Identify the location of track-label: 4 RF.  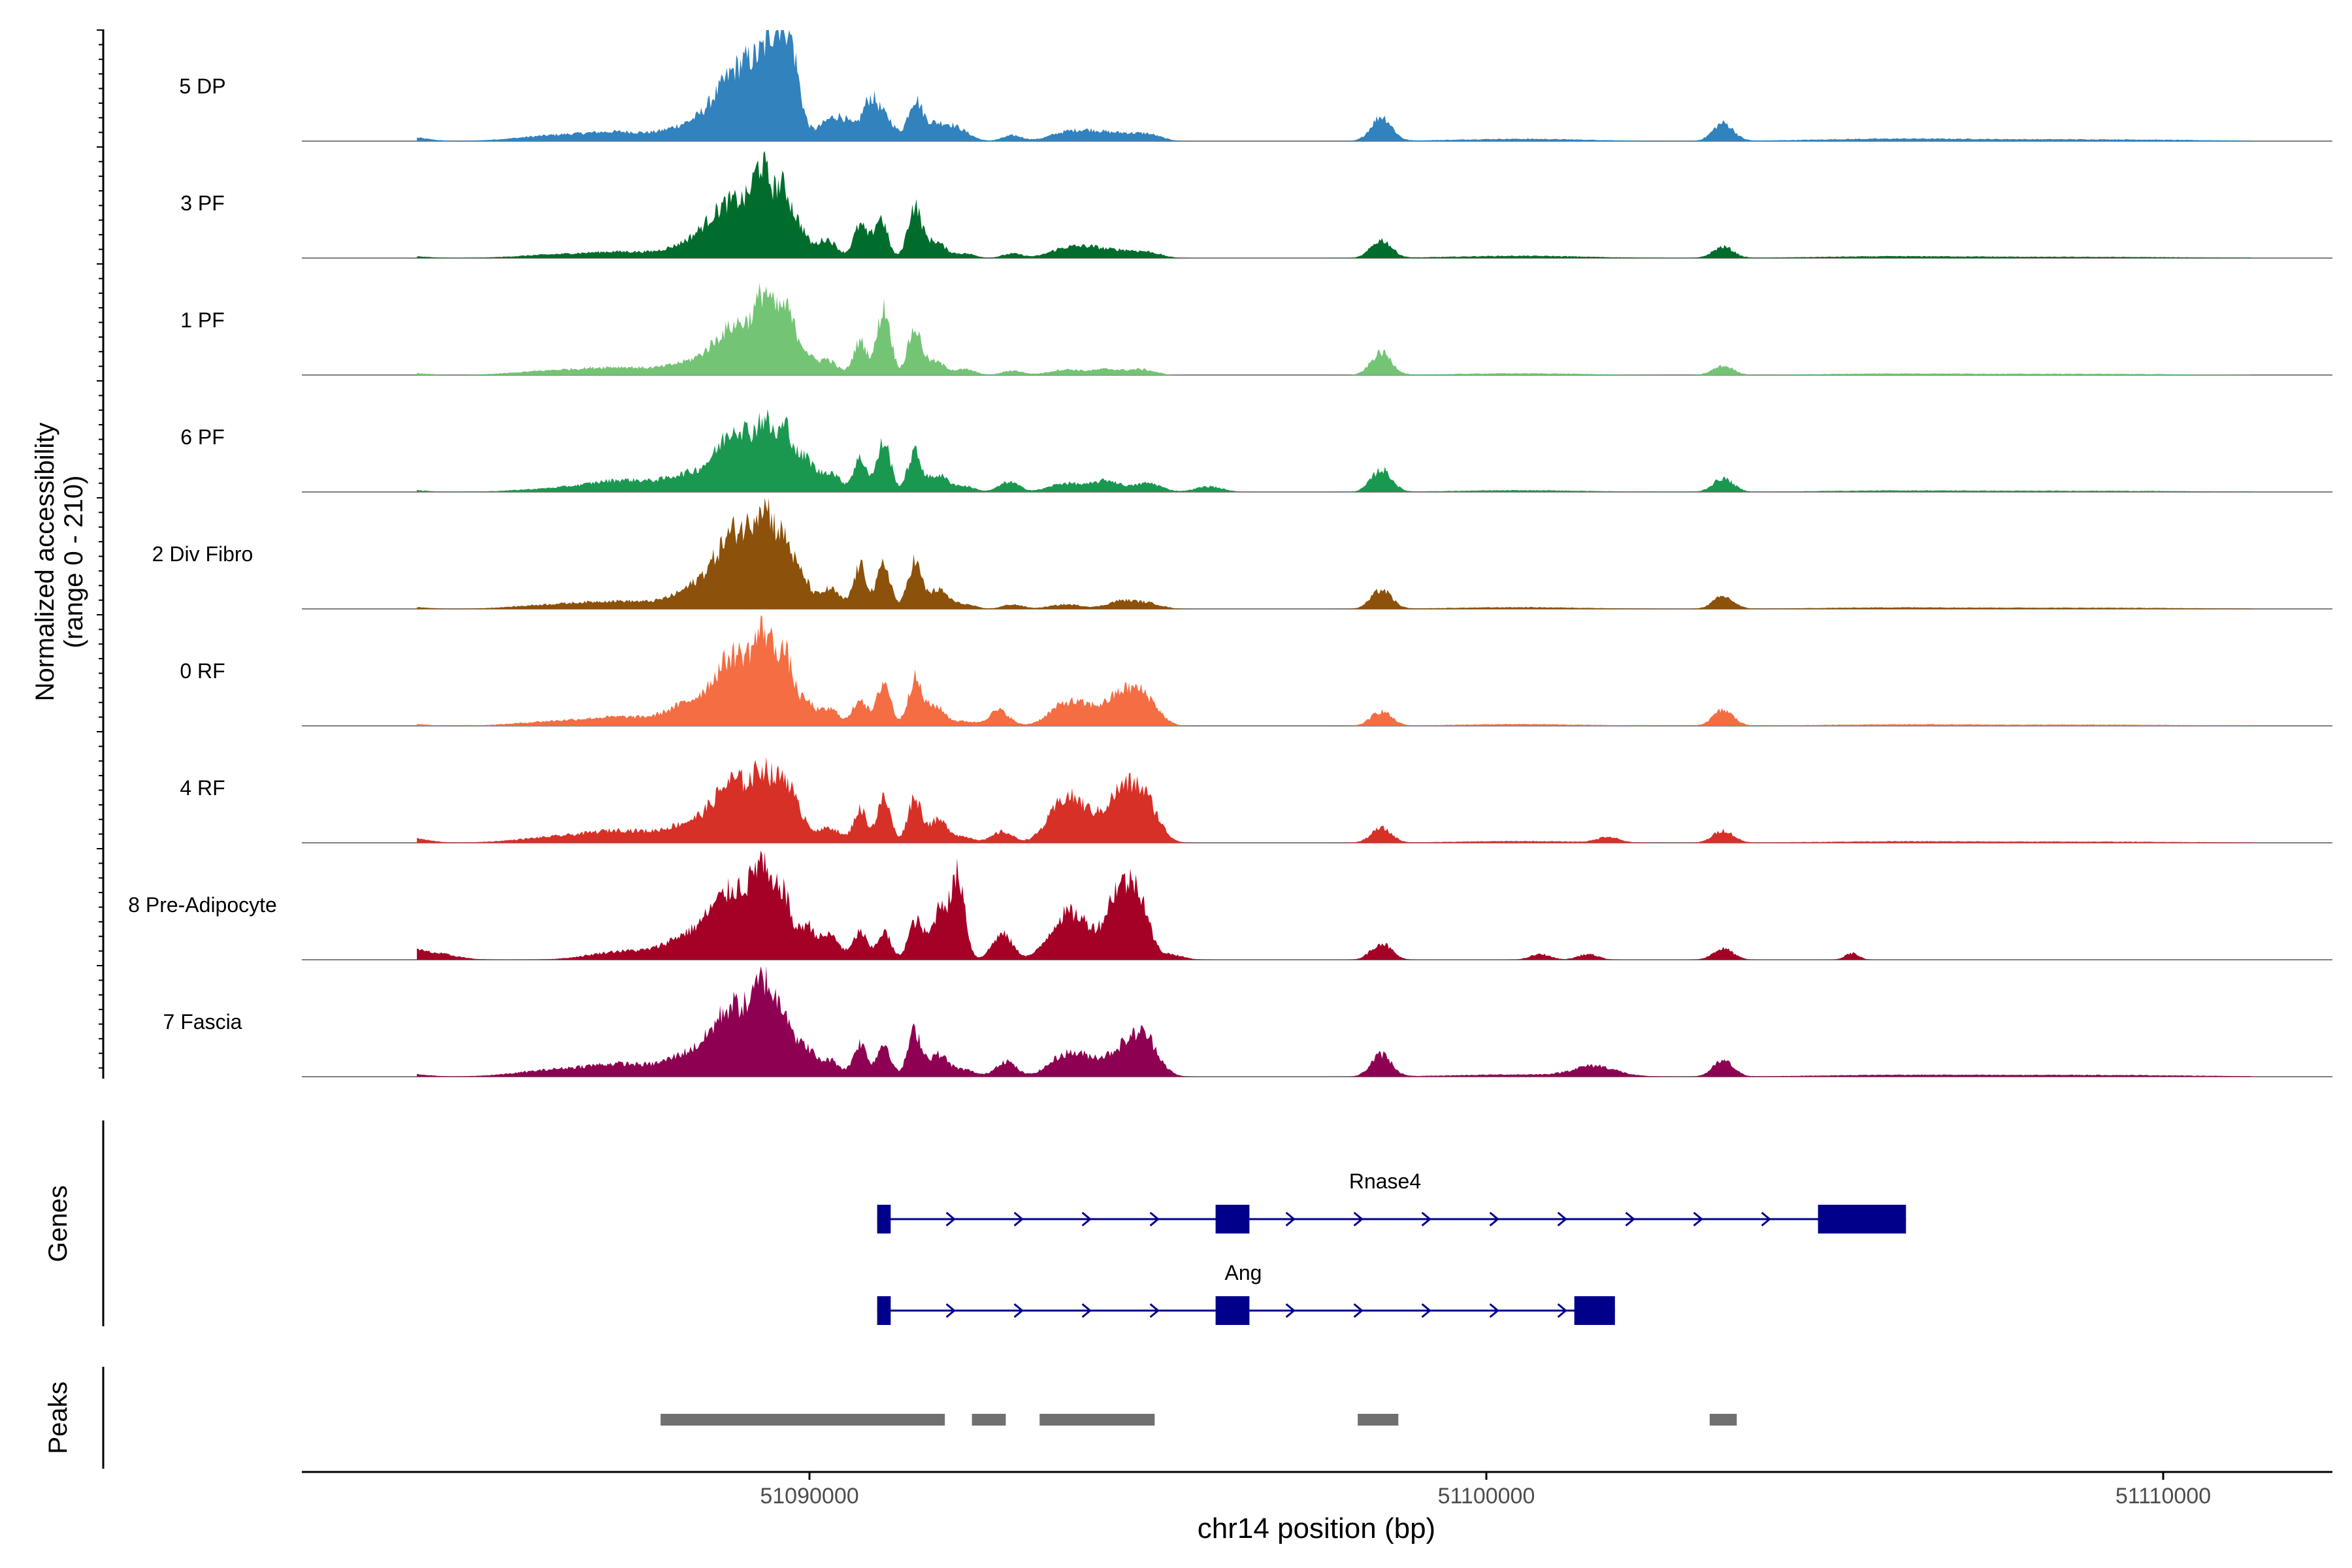
(202, 788).